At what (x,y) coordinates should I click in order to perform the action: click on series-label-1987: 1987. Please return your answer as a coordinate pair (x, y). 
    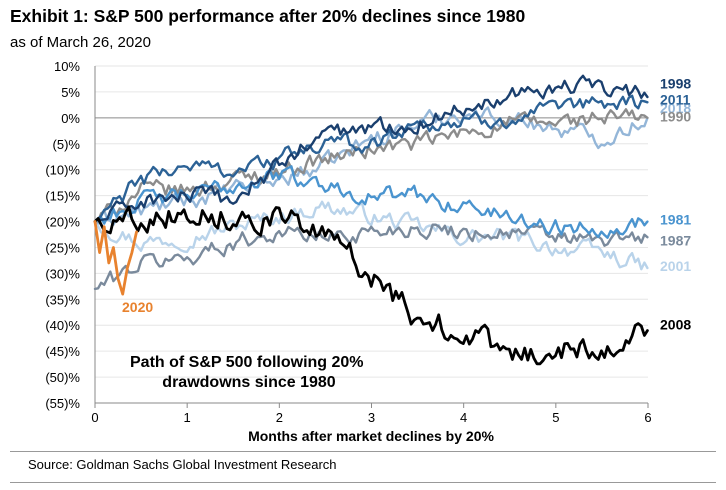
    Looking at the image, I should click on (675, 241).